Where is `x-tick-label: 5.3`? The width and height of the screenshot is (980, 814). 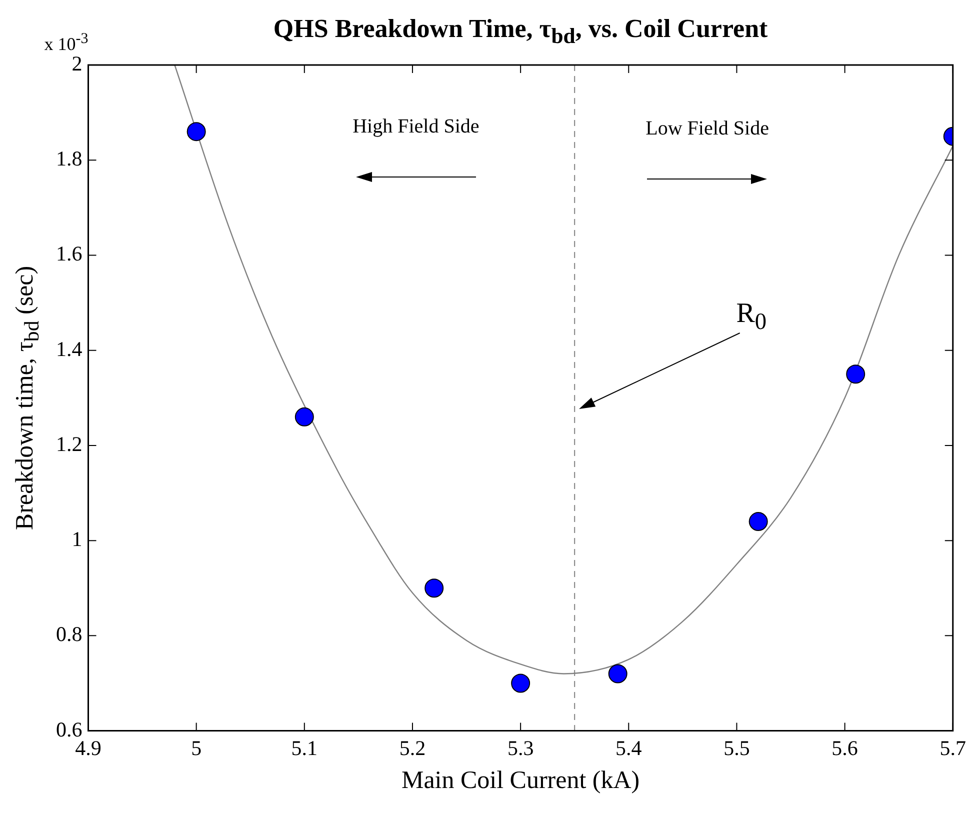
x-tick-label: 5.3 is located at coordinates (520, 748).